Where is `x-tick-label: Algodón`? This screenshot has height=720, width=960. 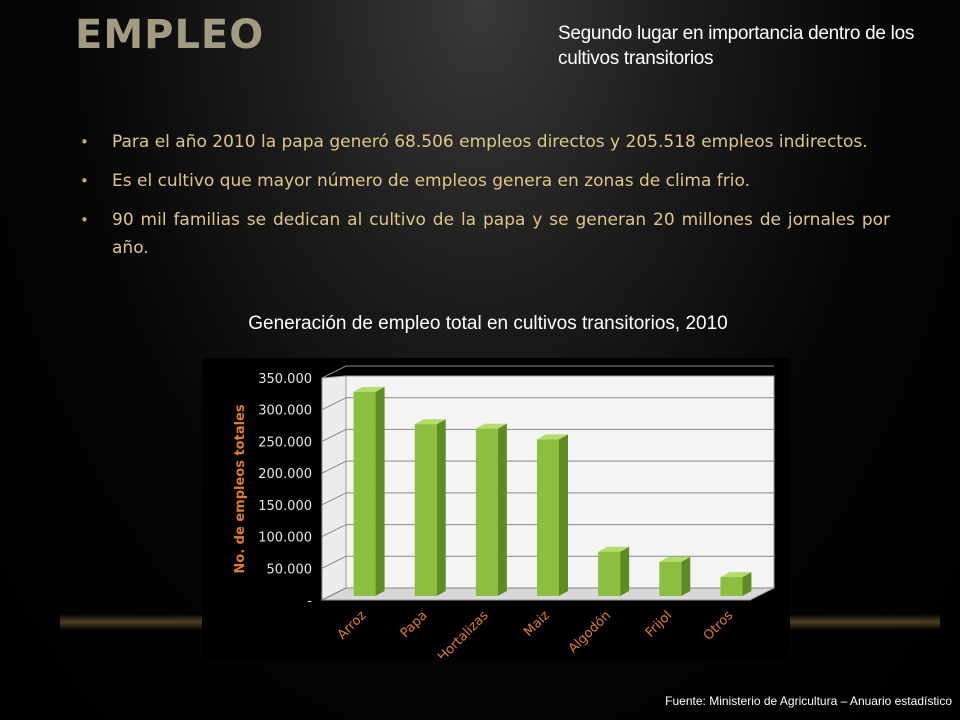 x-tick-label: Algodón is located at coordinates (590, 632).